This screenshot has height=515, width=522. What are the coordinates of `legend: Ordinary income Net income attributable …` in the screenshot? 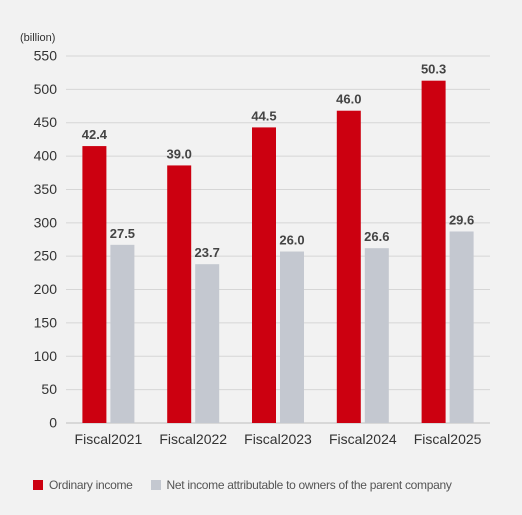 It's located at (242, 485).